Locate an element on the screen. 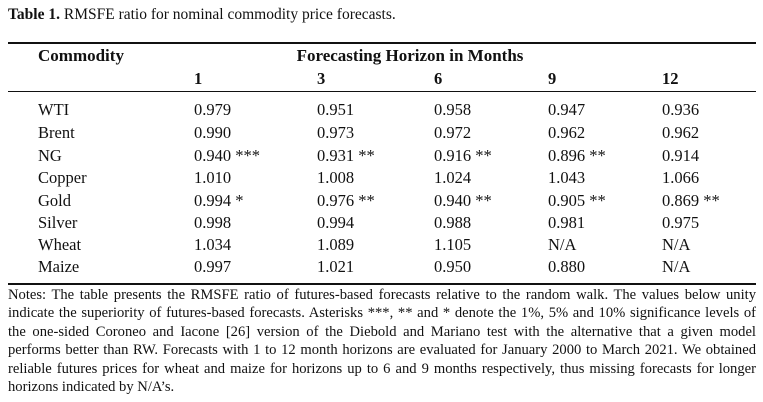 This screenshot has width=763, height=402. table-cell: 1.010 is located at coordinates (213, 177).